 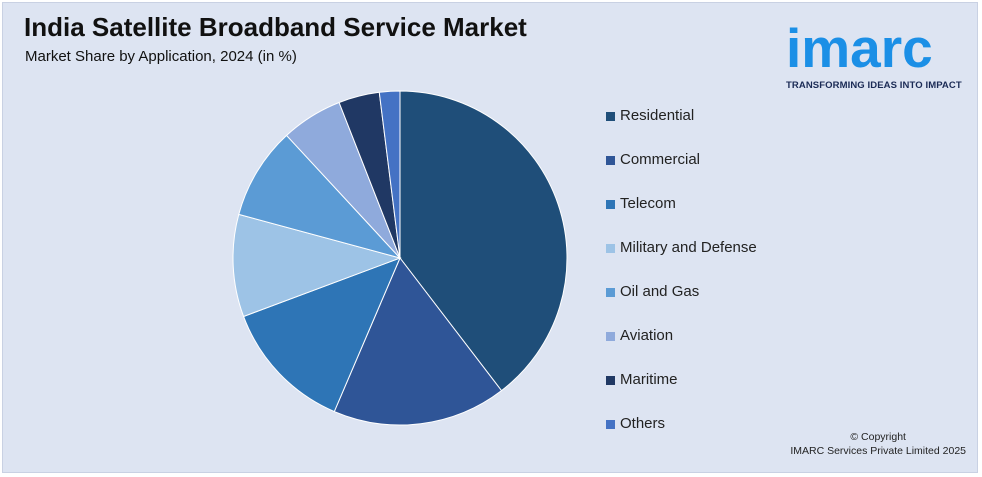 I want to click on legend-item: Residential, so click(x=681, y=129).